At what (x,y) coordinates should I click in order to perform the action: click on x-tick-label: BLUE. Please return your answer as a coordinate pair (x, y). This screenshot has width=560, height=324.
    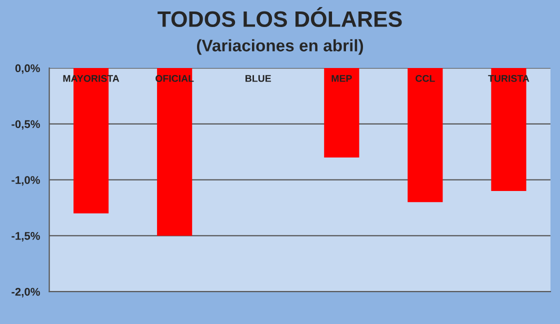
    Looking at the image, I should click on (258, 78).